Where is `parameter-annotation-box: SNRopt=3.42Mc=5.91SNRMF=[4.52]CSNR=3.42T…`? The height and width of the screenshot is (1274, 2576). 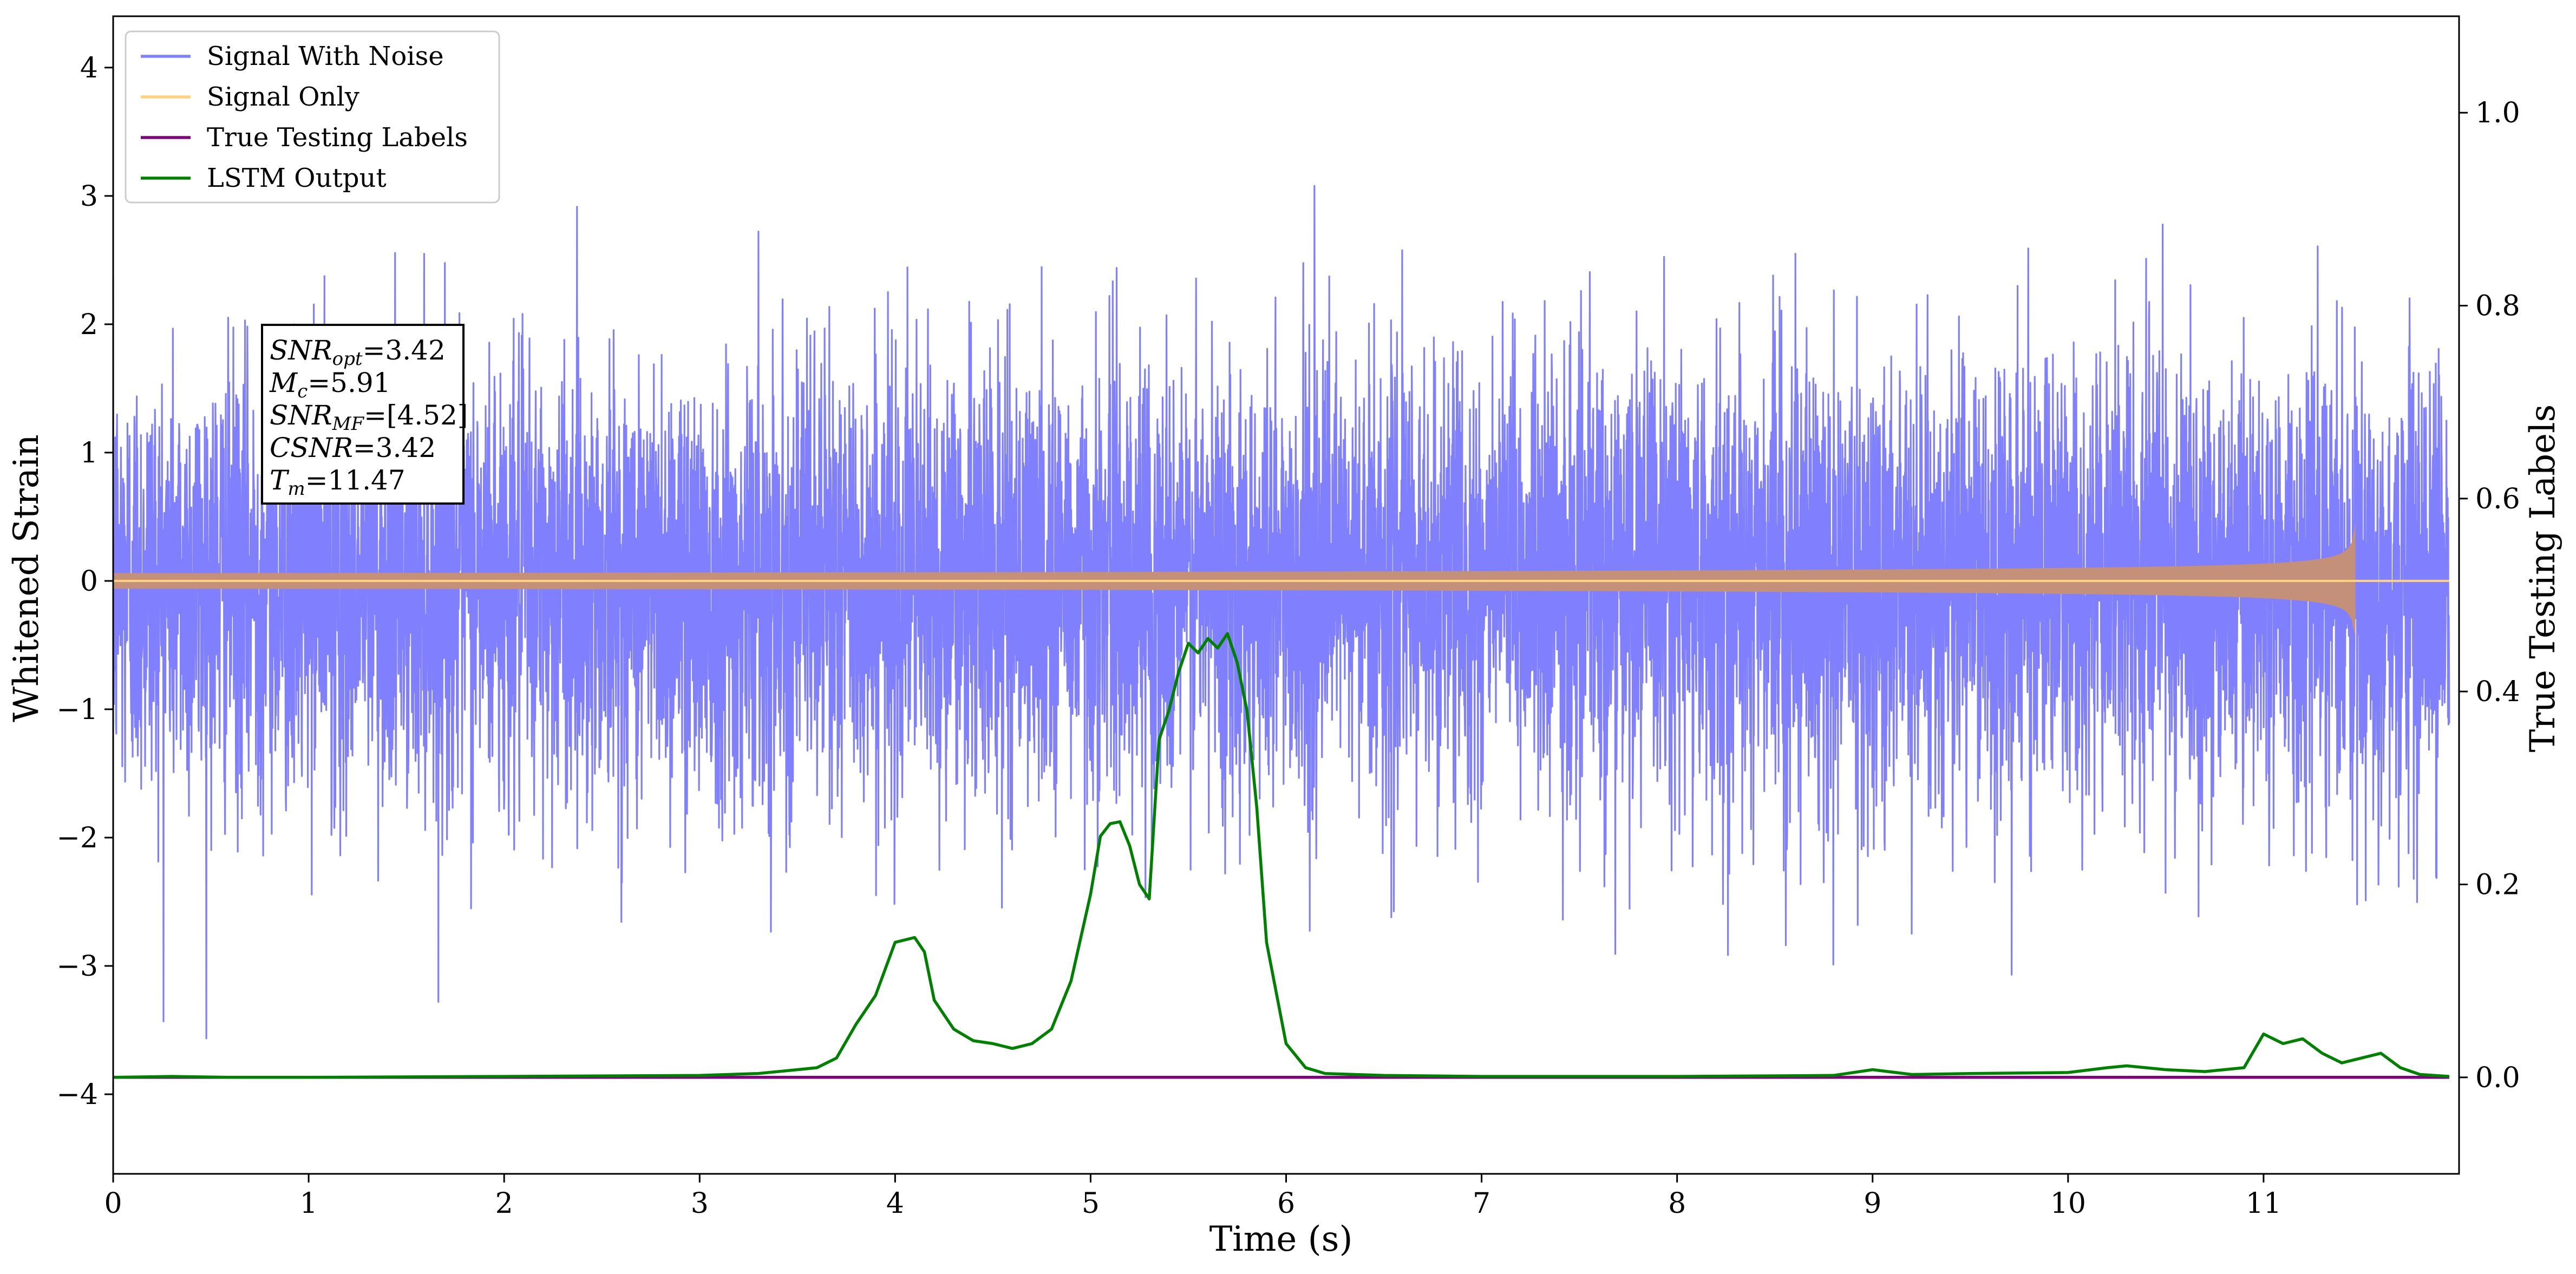 parameter-annotation-box: SNRopt=3.42Mc=5.91SNRMF=[4.52]CSNR=3.42T… is located at coordinates (365, 414).